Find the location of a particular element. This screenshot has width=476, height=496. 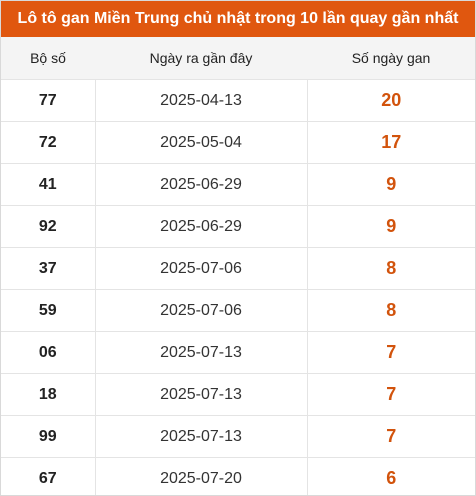

days-cell: 17 is located at coordinates (391, 142).